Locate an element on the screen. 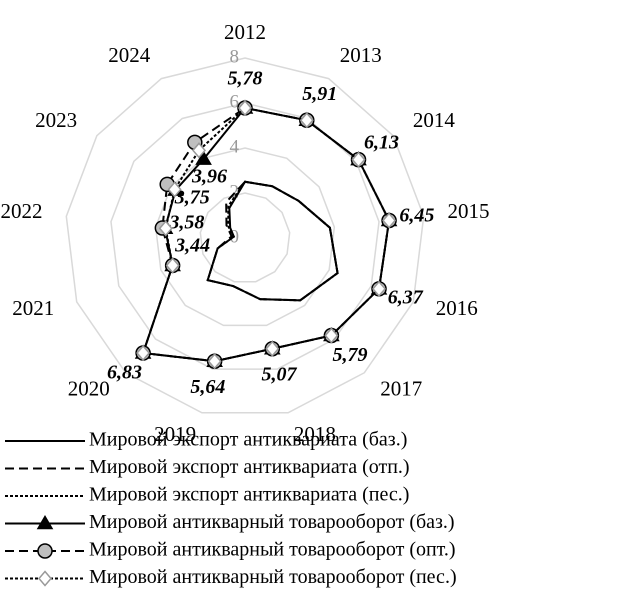  series-line is located at coordinates (272, 241).